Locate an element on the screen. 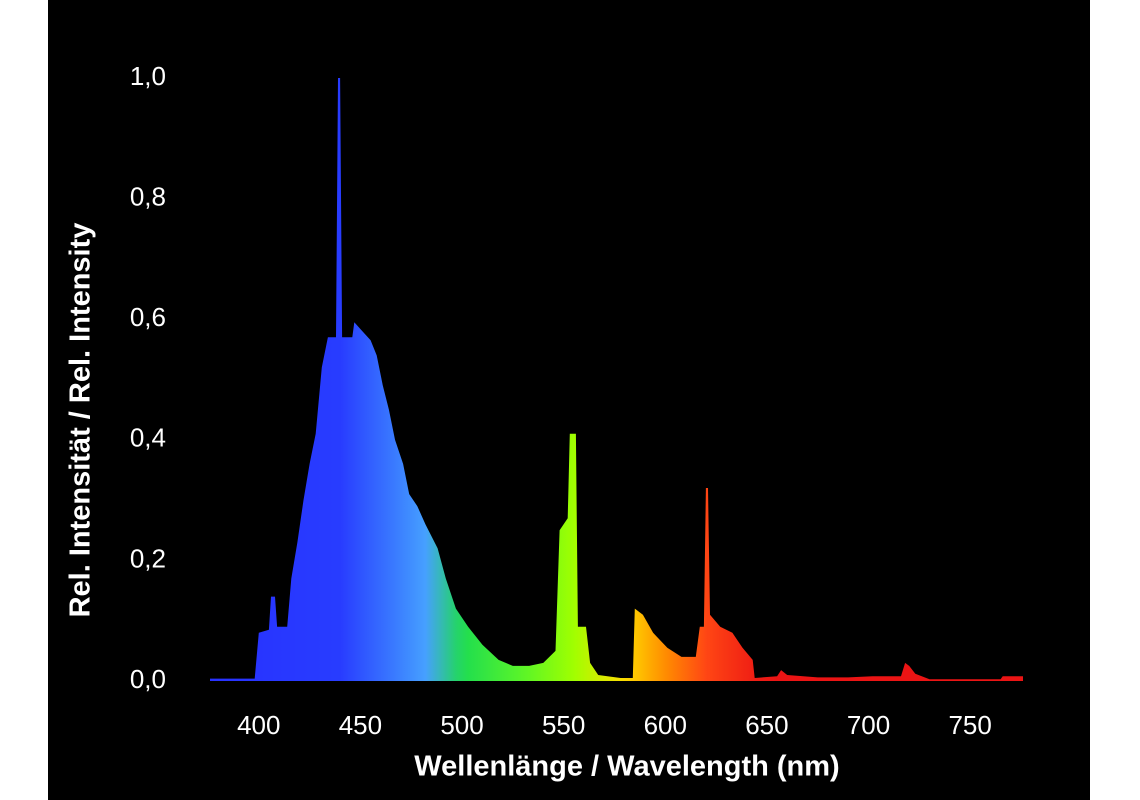 This screenshot has height=800, width=1140. y-tick-label: 0,8 is located at coordinates (148, 196).